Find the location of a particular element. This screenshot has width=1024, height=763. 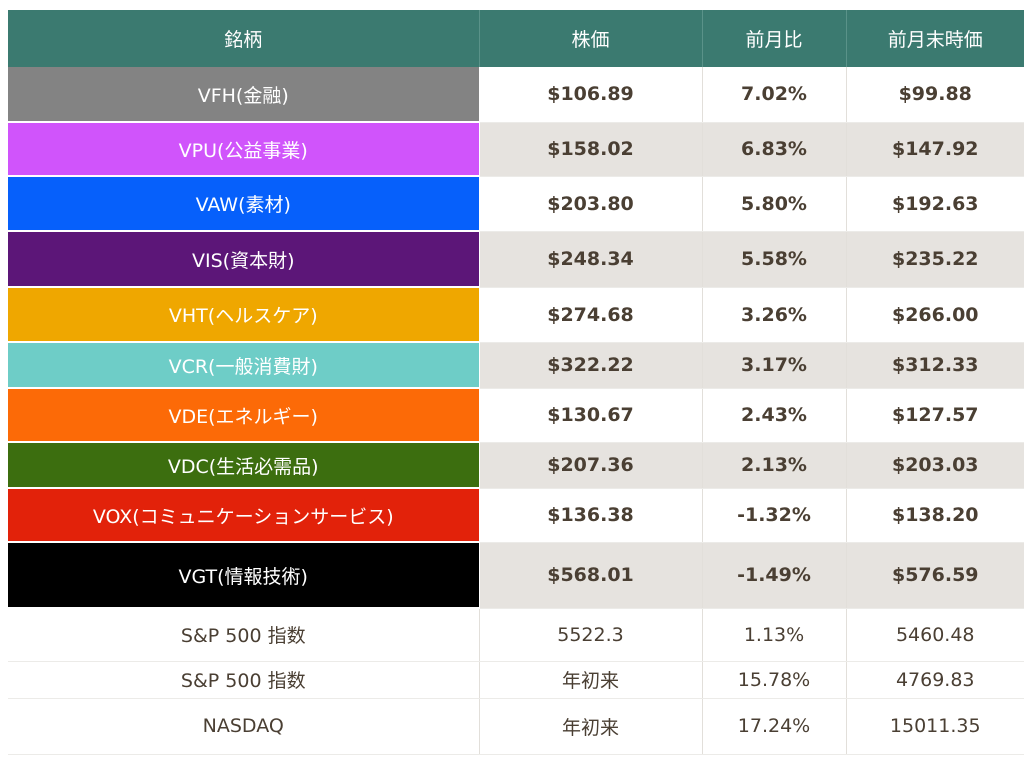

etf-price: $207.36 is located at coordinates (591, 465).